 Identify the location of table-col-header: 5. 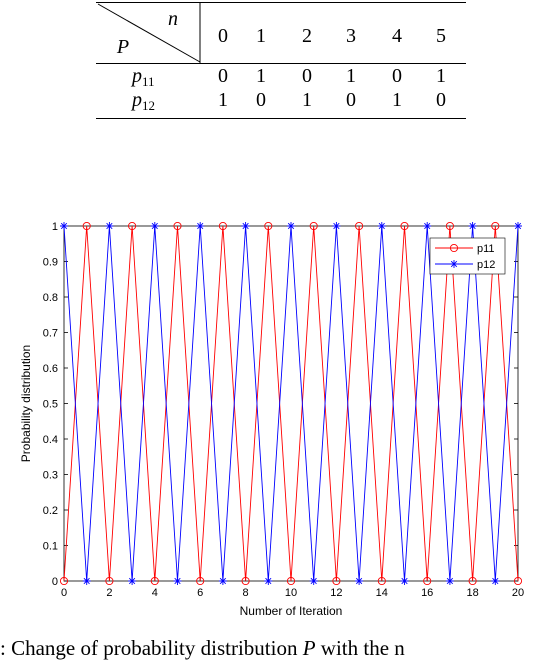
(441, 36).